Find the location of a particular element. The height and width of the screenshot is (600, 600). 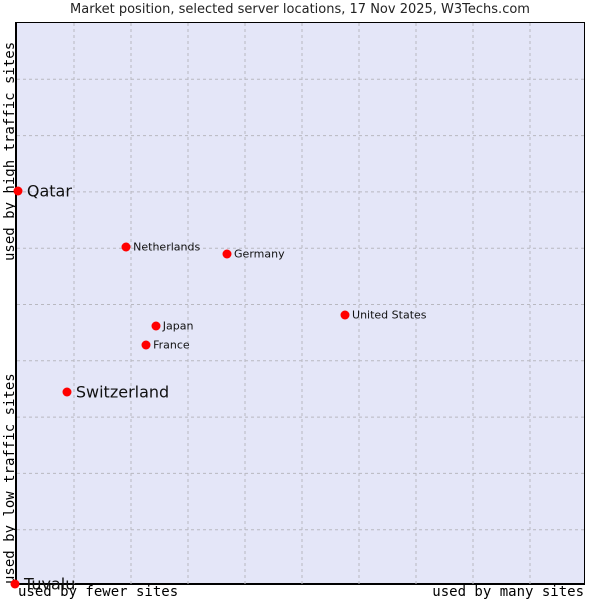

data-point-label: France is located at coordinates (171, 345).